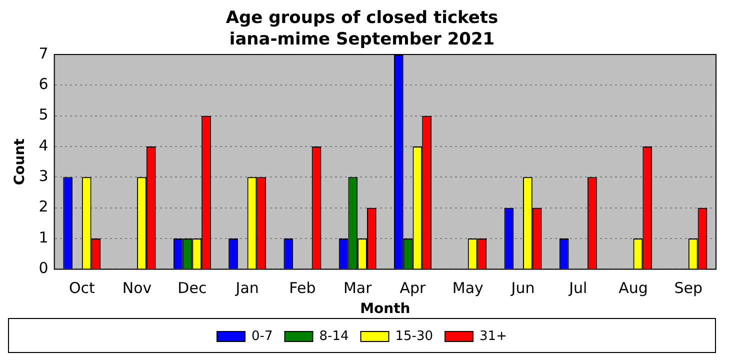  I want to click on legend-label: 15-30, so click(414, 336).